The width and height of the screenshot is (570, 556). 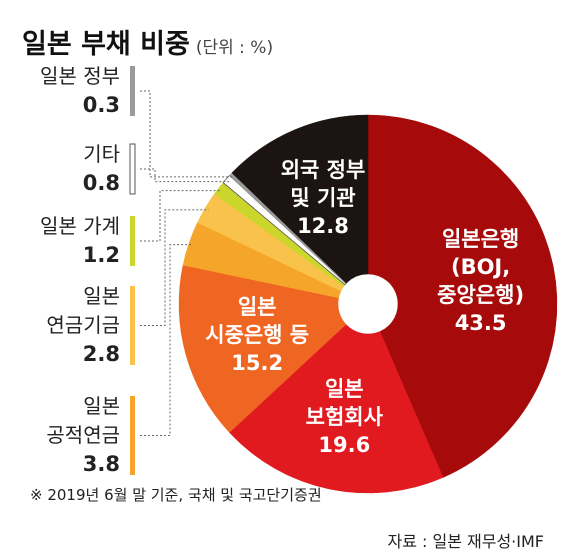 I want to click on value-label: 12.8, so click(x=323, y=226).